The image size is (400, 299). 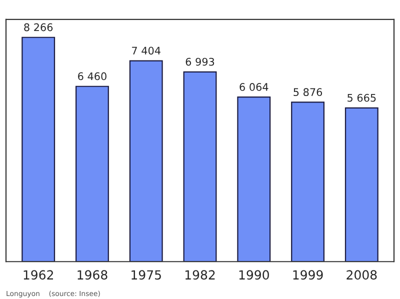 I want to click on data-label: 7 404, so click(x=146, y=50).